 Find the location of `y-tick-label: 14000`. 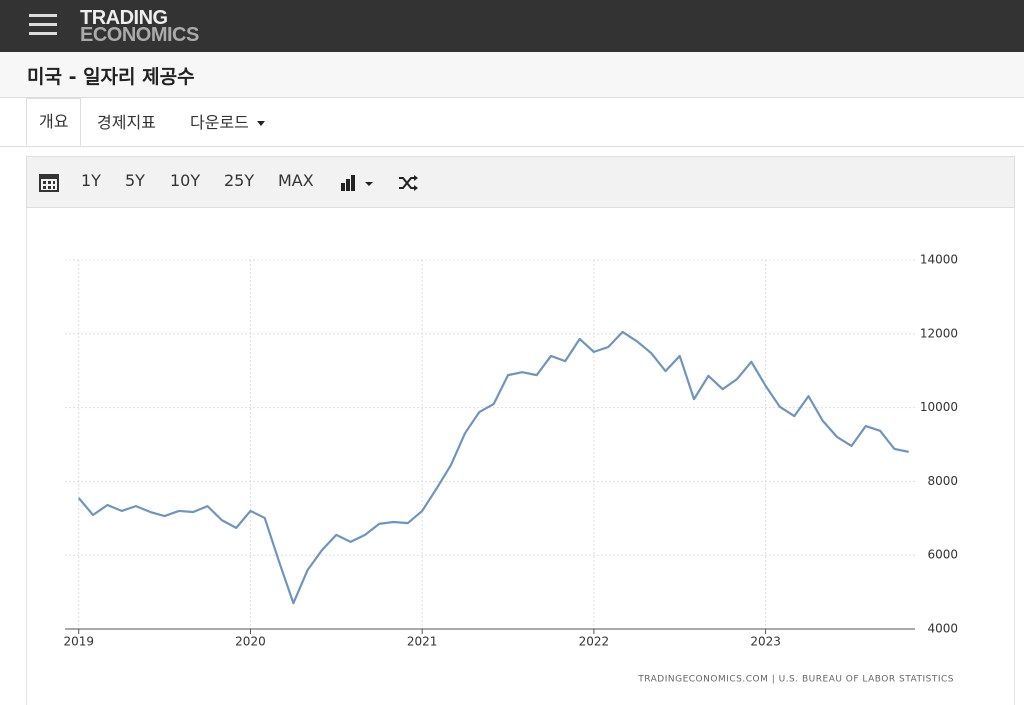

y-tick-label: 14000 is located at coordinates (939, 260).